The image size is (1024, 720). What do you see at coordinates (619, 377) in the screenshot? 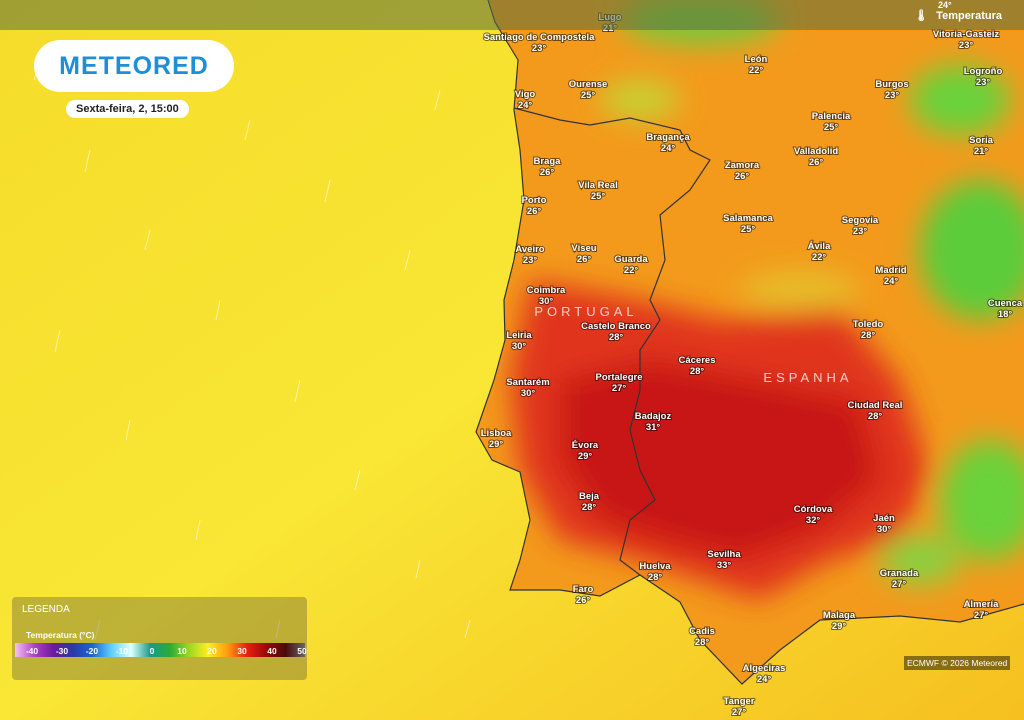
I see `city-name: Portalegre` at bounding box center [619, 377].